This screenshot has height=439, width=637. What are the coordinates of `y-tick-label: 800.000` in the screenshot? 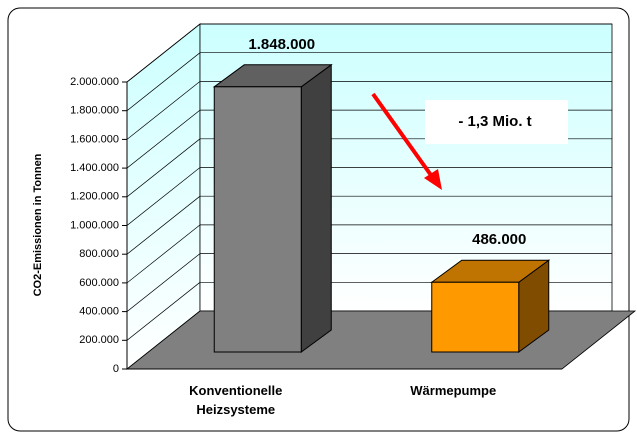 It's located at (99, 254).